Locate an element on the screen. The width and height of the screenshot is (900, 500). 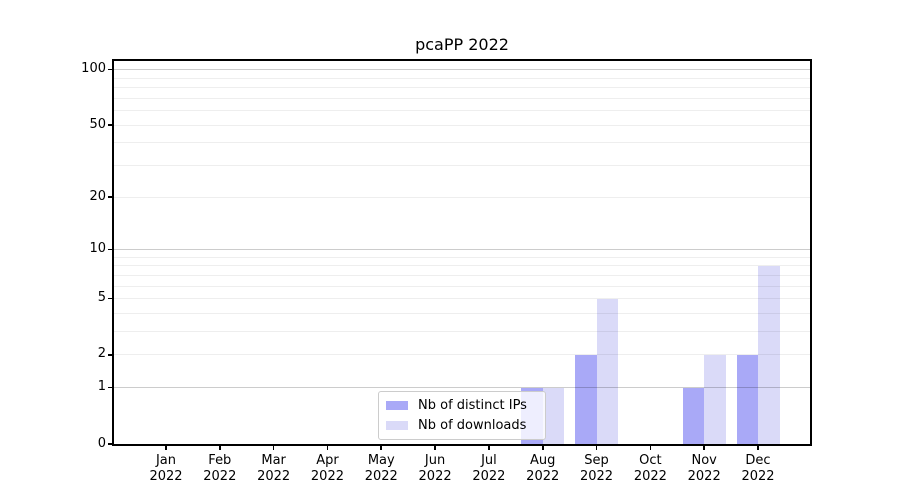
y-tick-label-2: 2 is located at coordinates (101, 354).